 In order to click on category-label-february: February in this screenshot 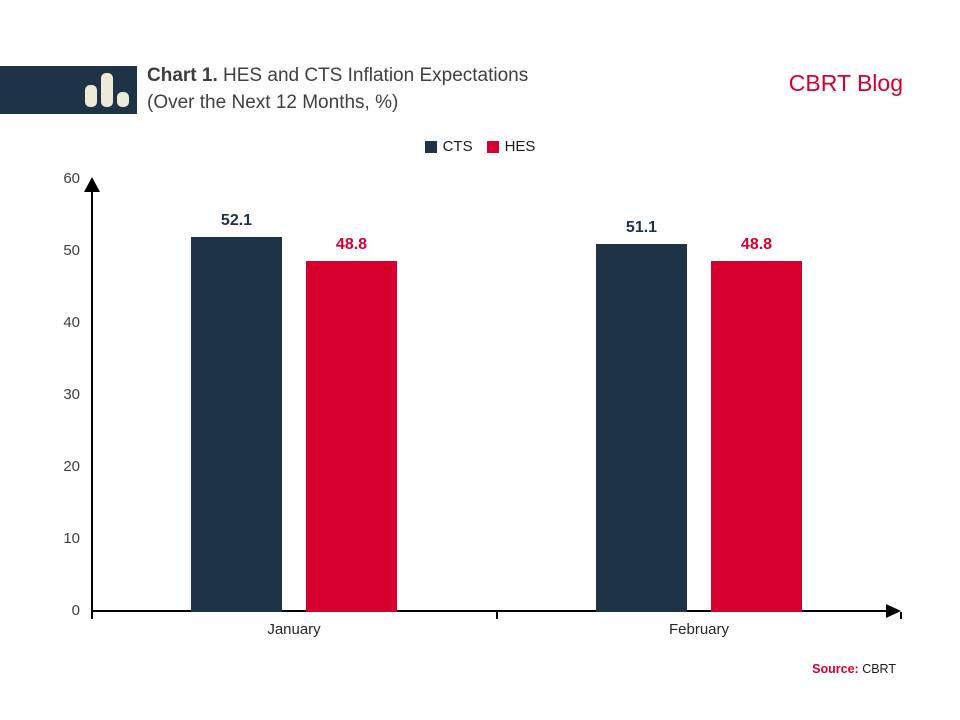, I will do `click(699, 629)`.